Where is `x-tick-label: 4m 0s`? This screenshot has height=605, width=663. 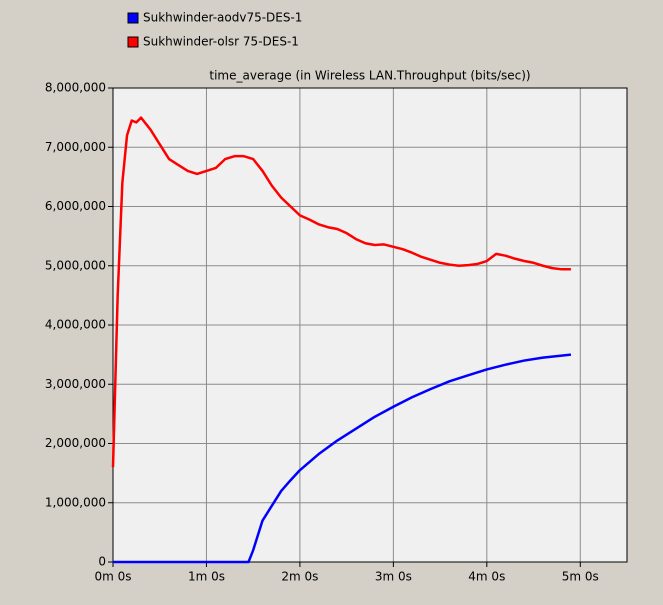
x-tick-label: 4m 0s is located at coordinates (486, 577).